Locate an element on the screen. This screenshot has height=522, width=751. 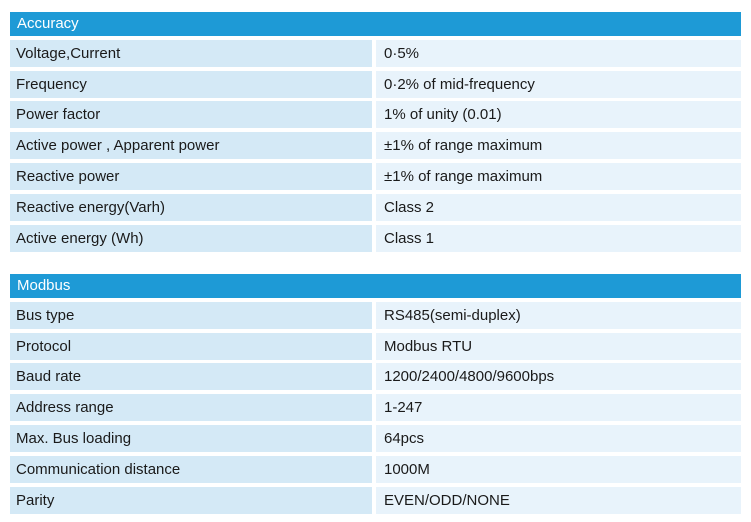
row-label: Voltage,Current is located at coordinates (191, 53).